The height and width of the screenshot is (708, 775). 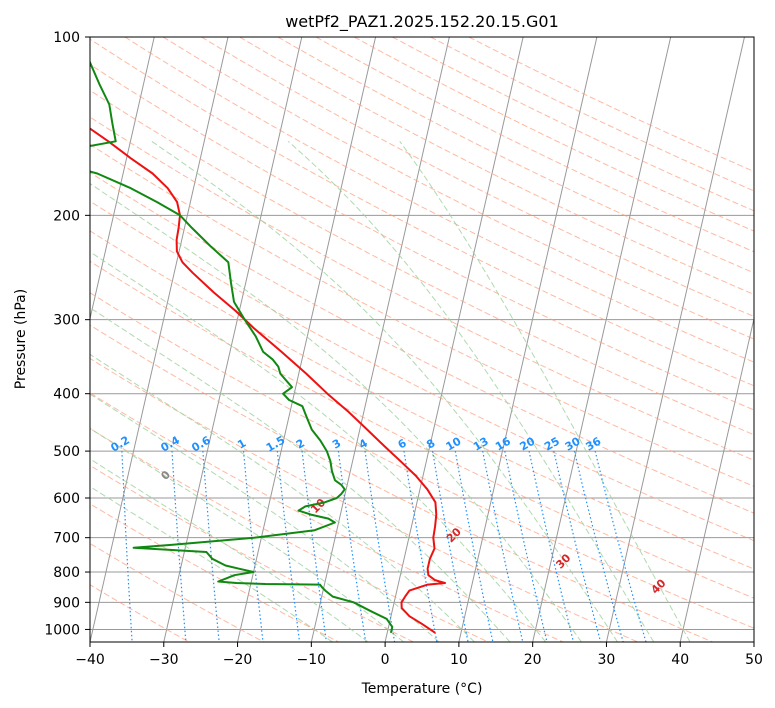 I want to click on x-tick-label: 10, so click(x=459, y=660).